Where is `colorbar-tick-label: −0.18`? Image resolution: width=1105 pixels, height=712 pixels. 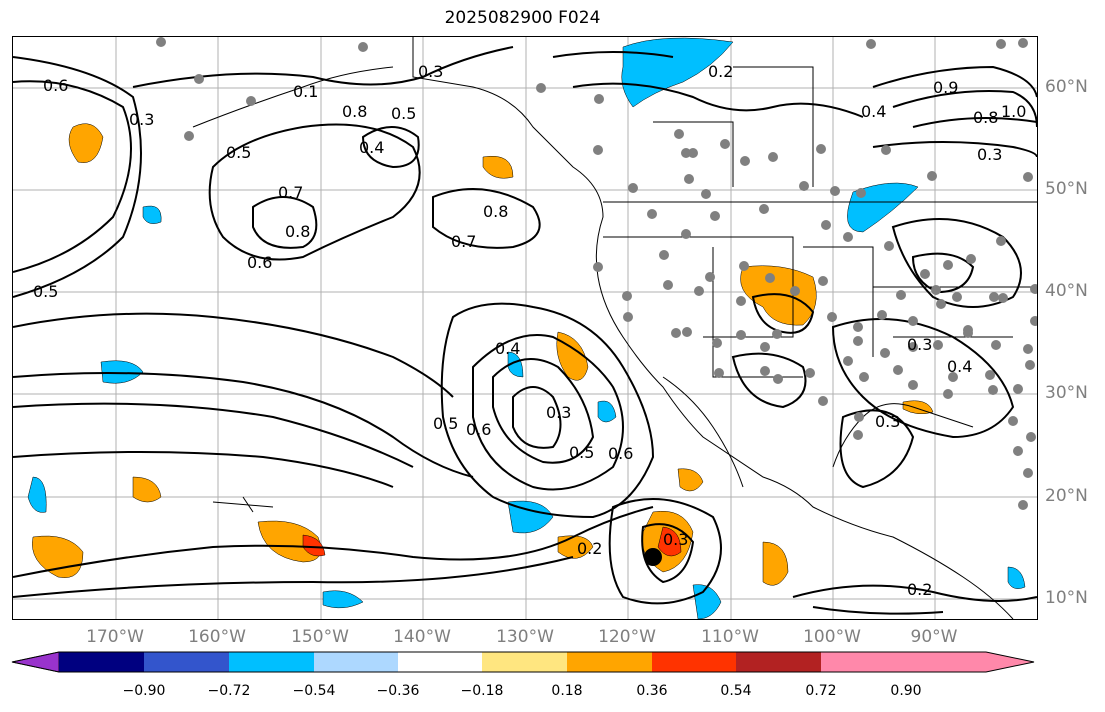
colorbar-tick-label: −0.18 is located at coordinates (482, 691).